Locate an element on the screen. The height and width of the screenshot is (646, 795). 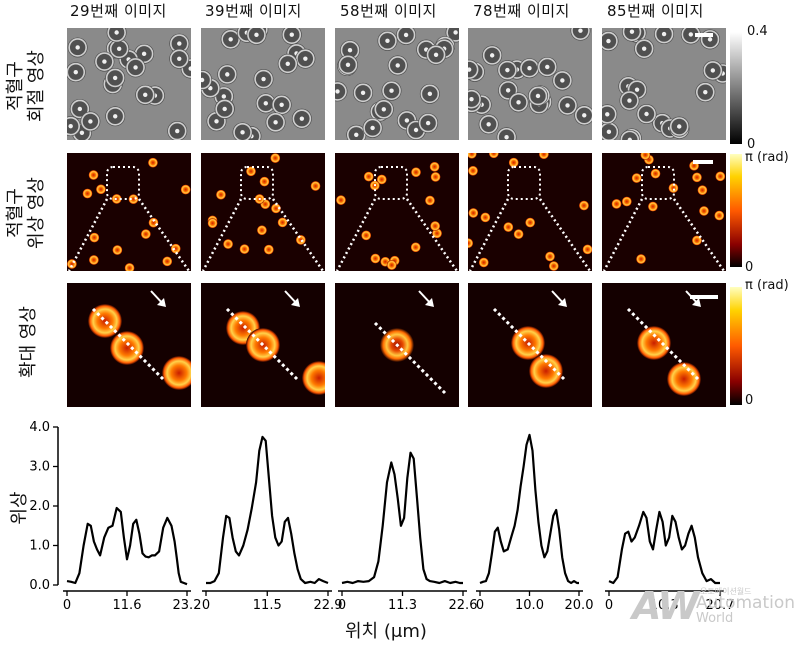
x-tick-label: 23.2 is located at coordinates (187, 605).